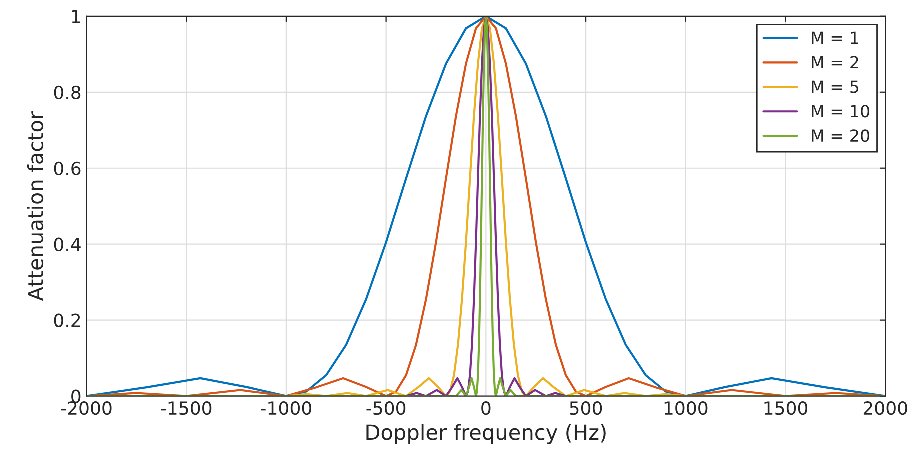 This screenshot has height=469, width=913. I want to click on legend-label: M = 2, so click(835, 62).